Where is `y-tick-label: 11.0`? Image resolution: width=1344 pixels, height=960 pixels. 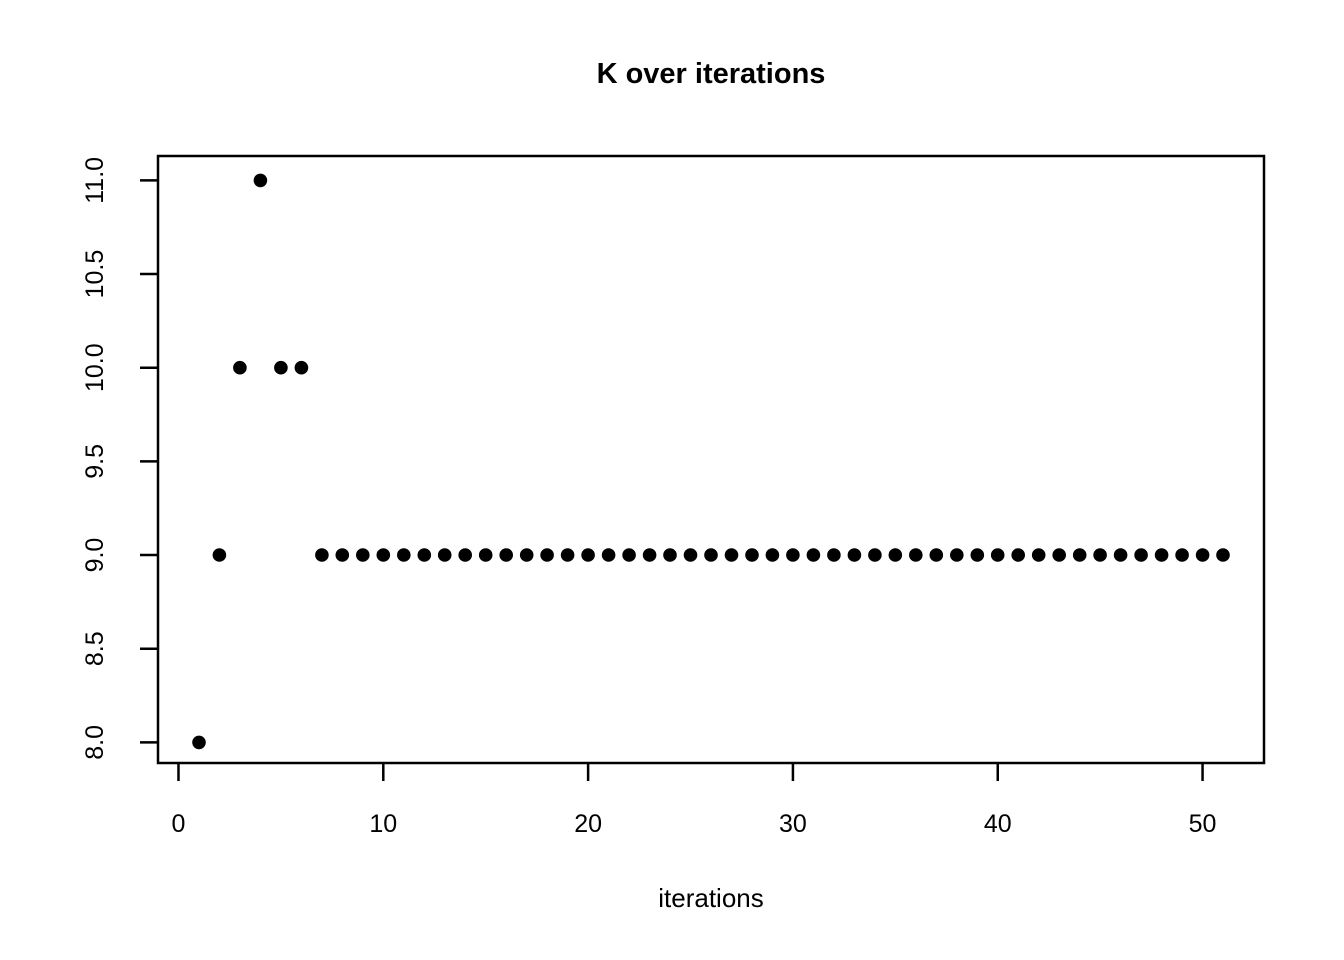
y-tick-label: 11.0 is located at coordinates (95, 180).